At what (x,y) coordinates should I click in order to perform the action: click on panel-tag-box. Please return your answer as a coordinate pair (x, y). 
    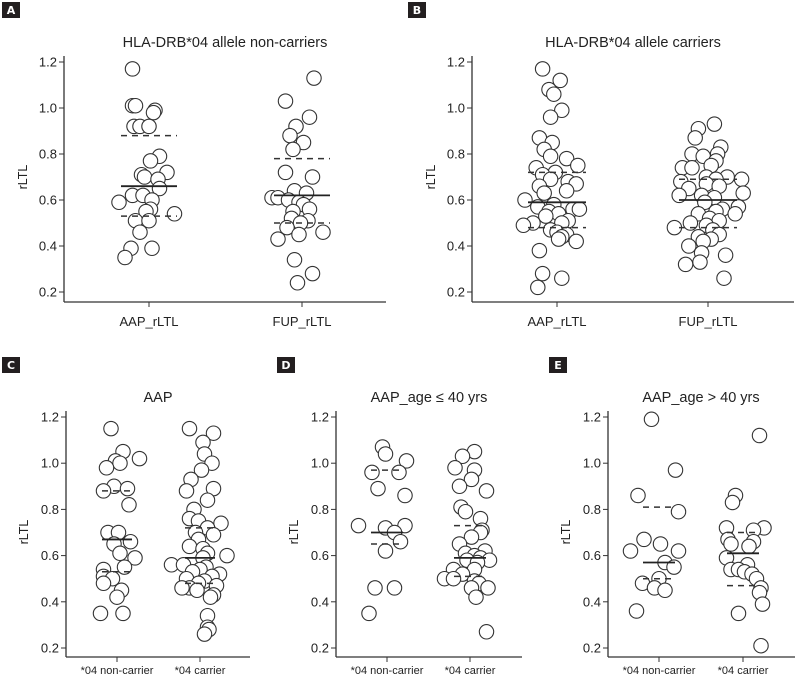
    Looking at the image, I should click on (11, 365).